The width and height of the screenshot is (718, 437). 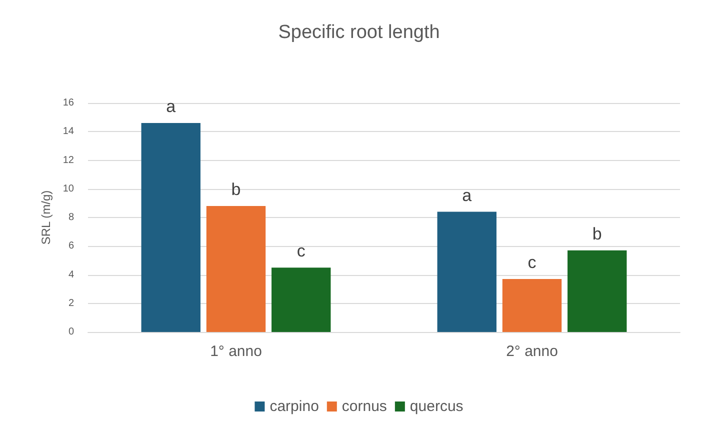 What do you see at coordinates (68, 188) in the screenshot?
I see `y-tick-label: 10` at bounding box center [68, 188].